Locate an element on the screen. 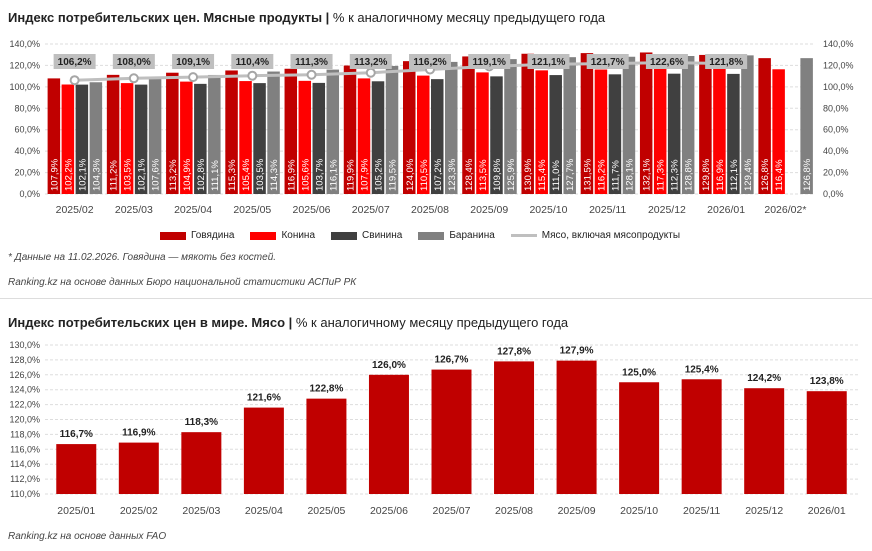  legend-swatch is located at coordinates (263, 235).